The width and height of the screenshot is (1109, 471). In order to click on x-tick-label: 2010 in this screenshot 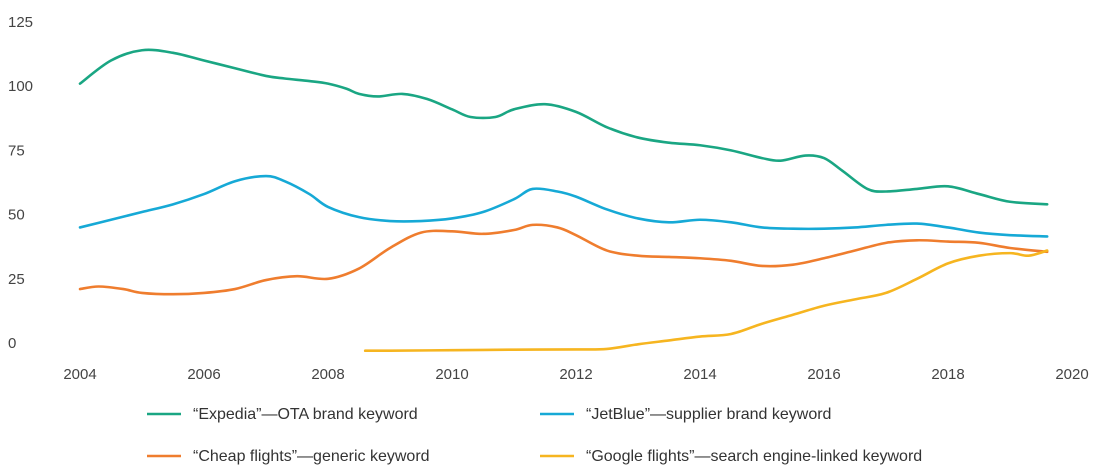, I will do `click(451, 374)`.